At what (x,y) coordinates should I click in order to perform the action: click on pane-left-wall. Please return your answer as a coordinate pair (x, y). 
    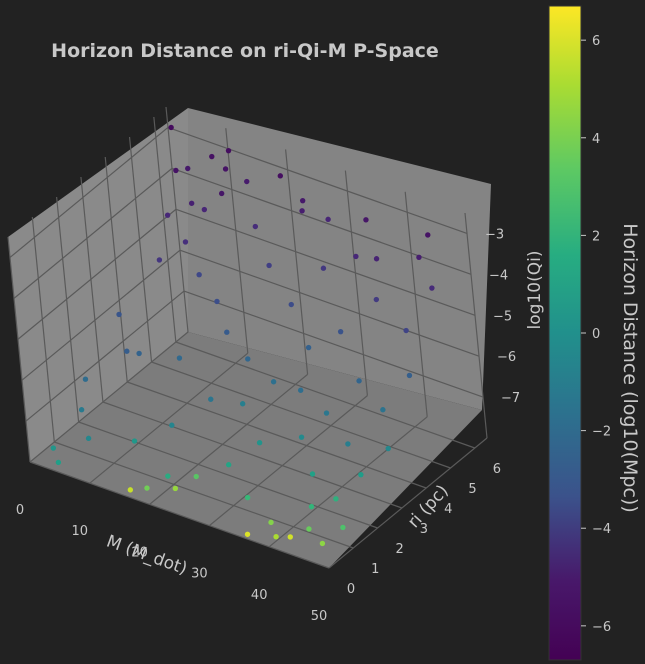
    Looking at the image, I should click on (98, 285).